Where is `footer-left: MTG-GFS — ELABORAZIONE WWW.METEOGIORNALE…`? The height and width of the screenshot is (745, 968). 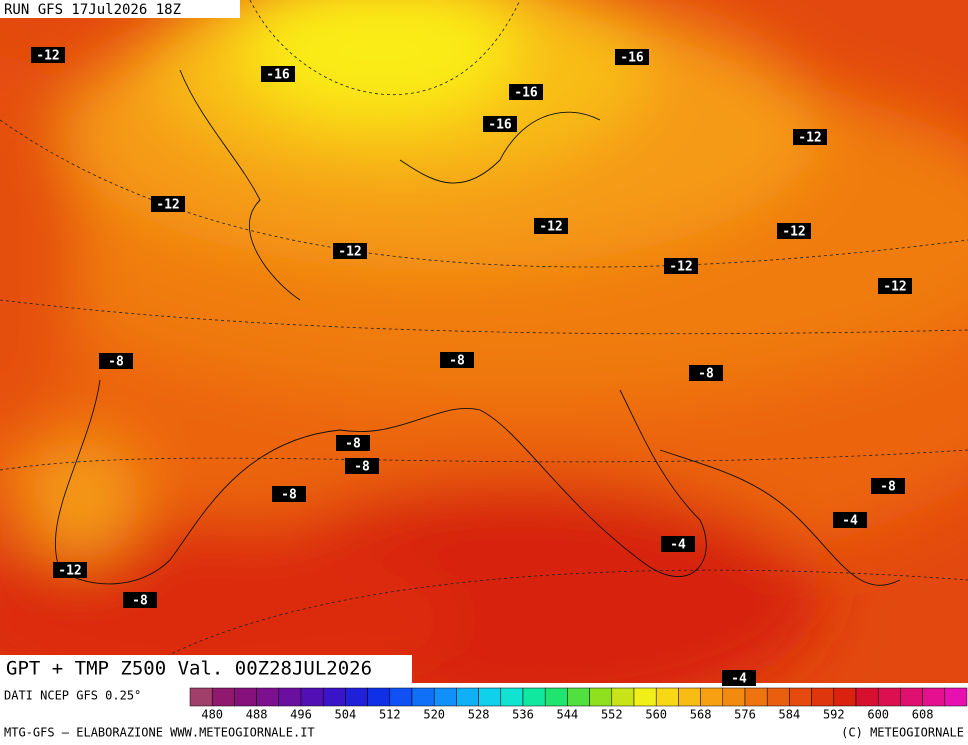
footer-left: MTG-GFS — ELABORAZIONE WWW.METEOGIORNALE… is located at coordinates (159, 733).